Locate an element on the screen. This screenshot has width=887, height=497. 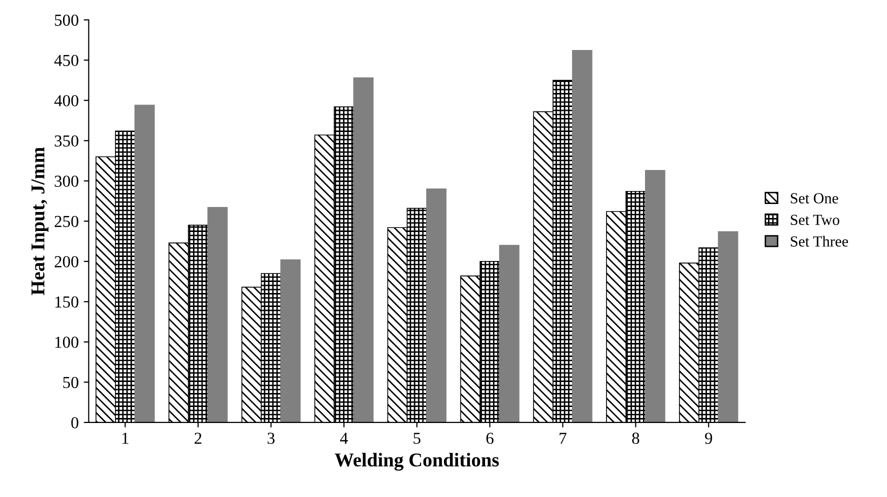
x-tick-label: 8 is located at coordinates (636, 438).